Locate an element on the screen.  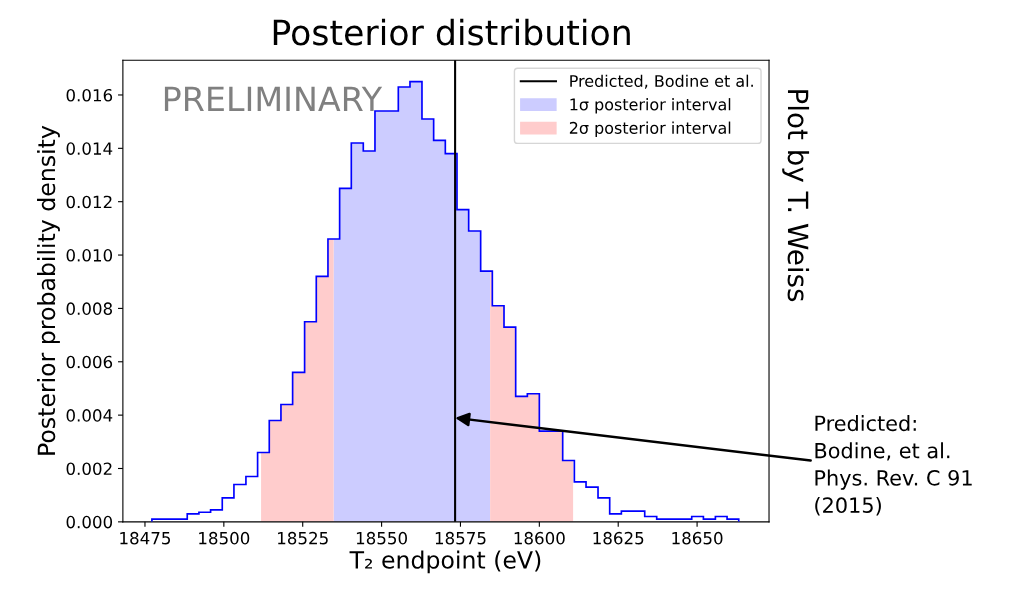
legend-label: 2σ posterior interval is located at coordinates (650, 129).